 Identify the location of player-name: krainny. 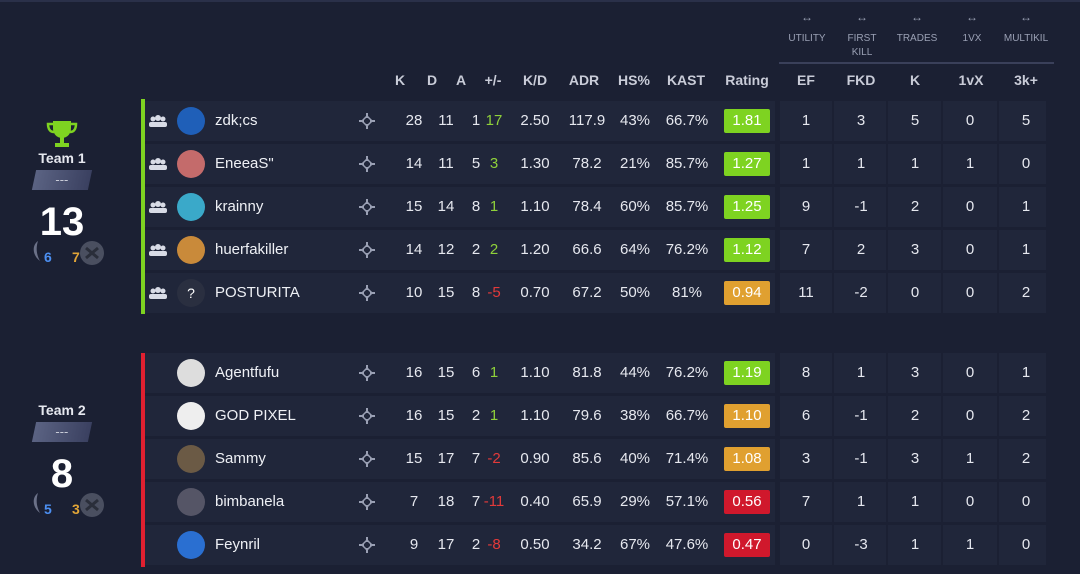
(239, 206).